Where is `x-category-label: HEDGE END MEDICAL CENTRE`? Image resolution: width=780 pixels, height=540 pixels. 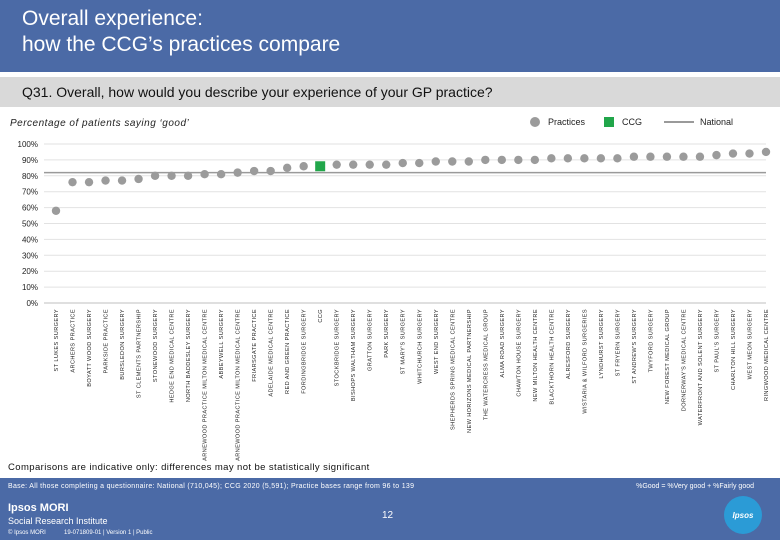 x-category-label: HEDGE END MEDICAL CENTRE is located at coordinates (173, 356).